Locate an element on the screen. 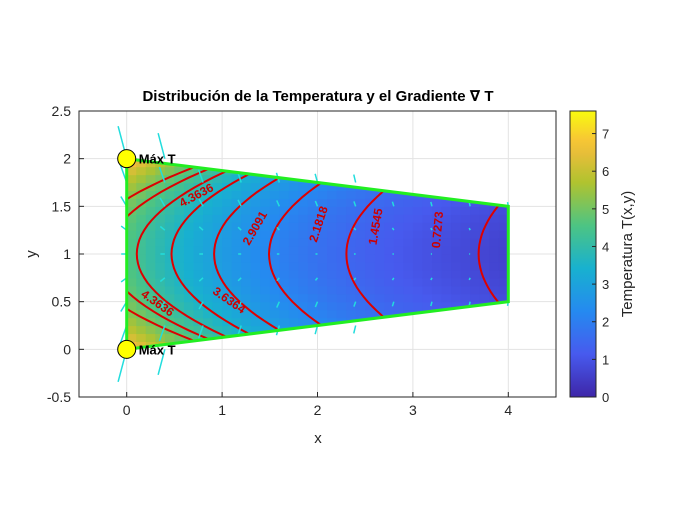 The width and height of the screenshot is (700, 525). y-tick-label: 2.5 is located at coordinates (62, 111).